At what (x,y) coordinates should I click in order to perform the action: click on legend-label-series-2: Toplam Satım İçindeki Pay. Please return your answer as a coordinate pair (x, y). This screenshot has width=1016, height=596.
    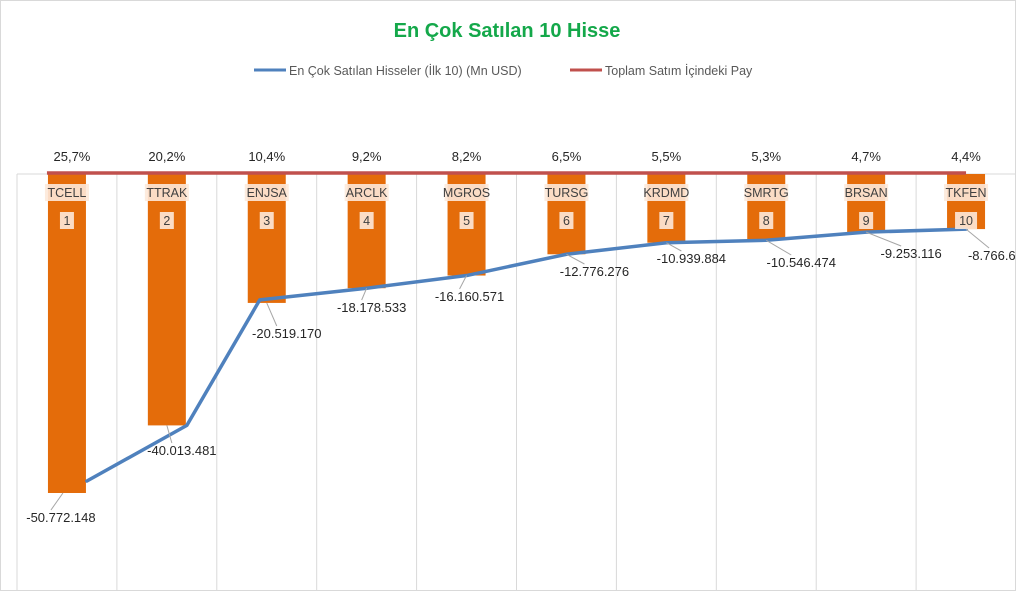
    Looking at the image, I should click on (679, 71).